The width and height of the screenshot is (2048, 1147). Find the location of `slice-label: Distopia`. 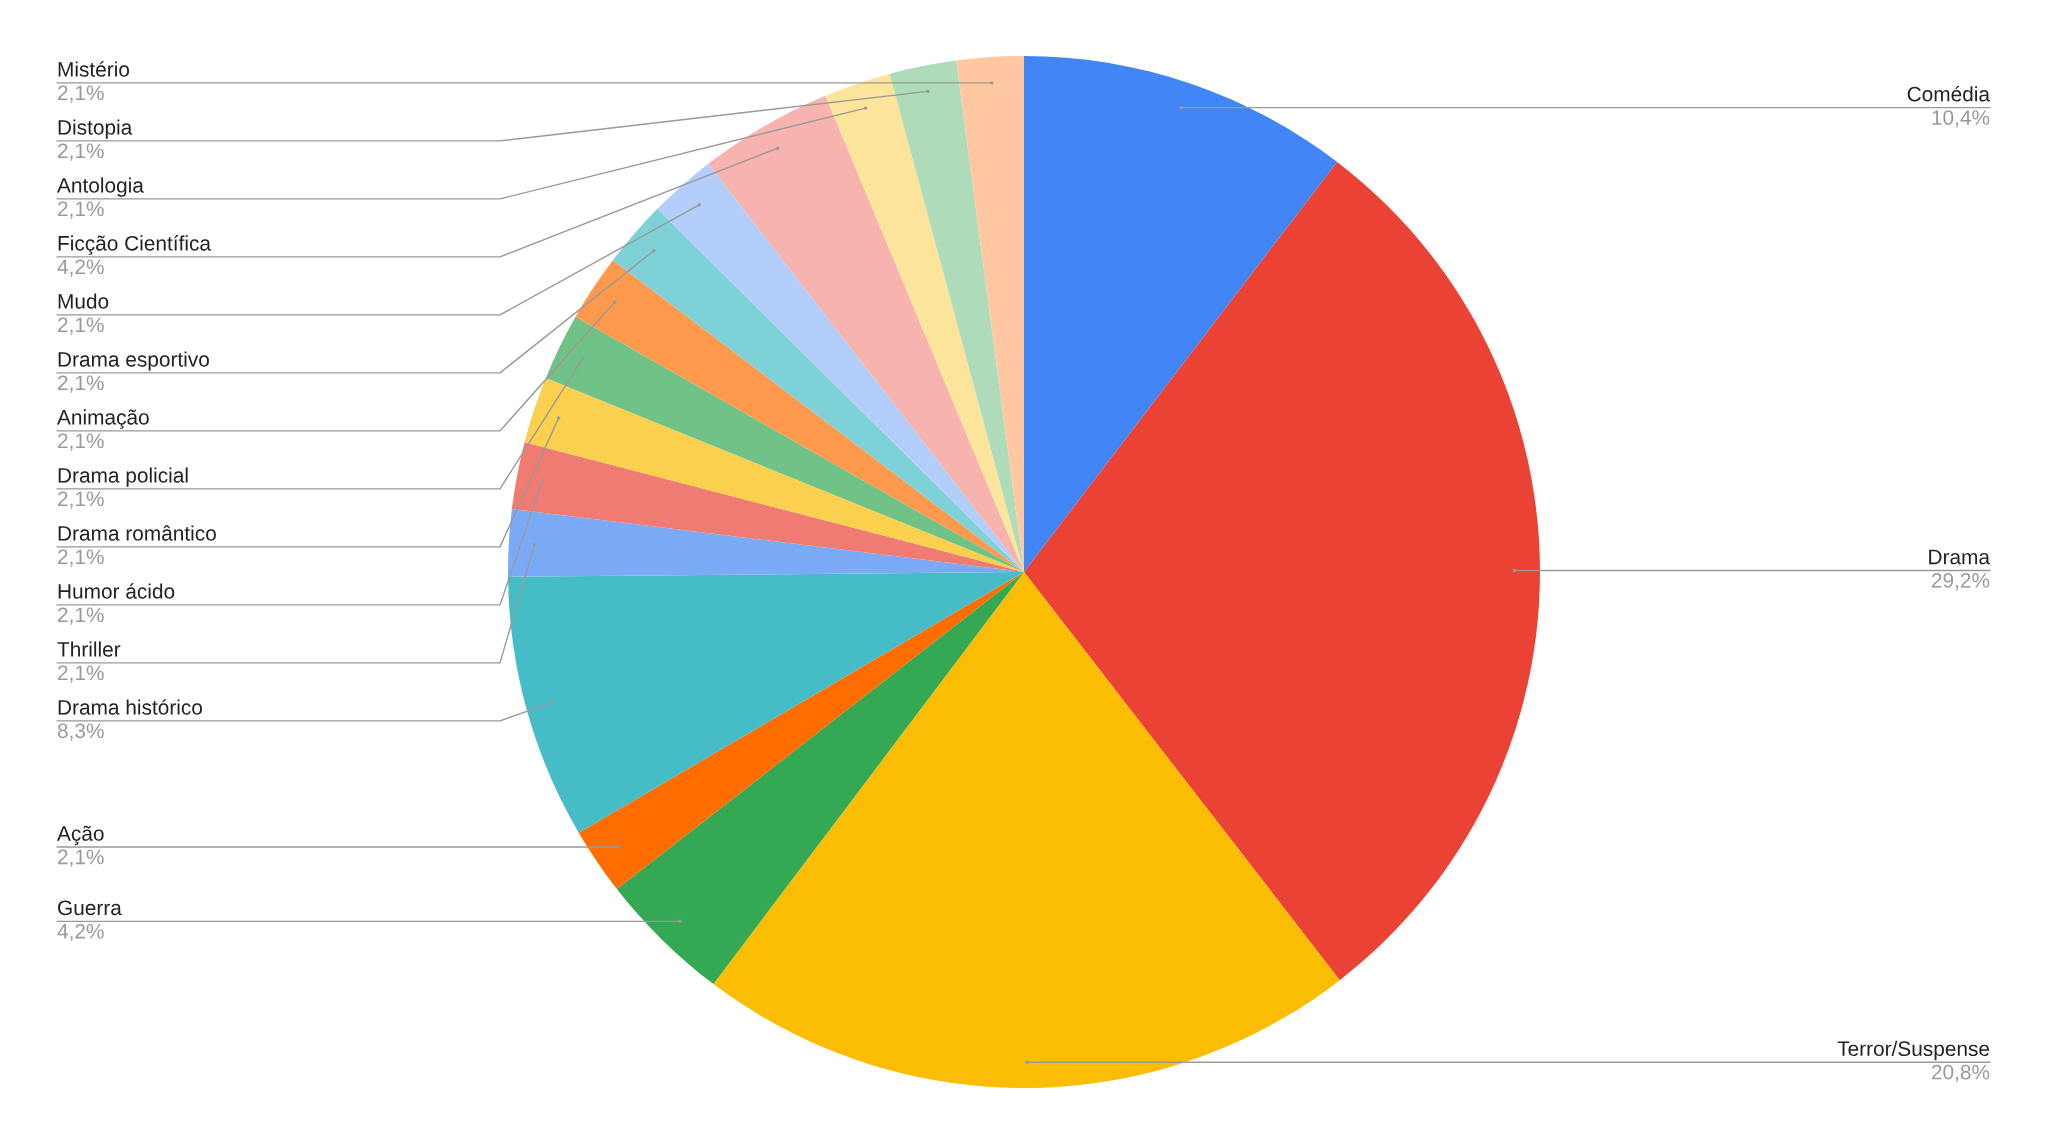

slice-label: Distopia is located at coordinates (95, 129).